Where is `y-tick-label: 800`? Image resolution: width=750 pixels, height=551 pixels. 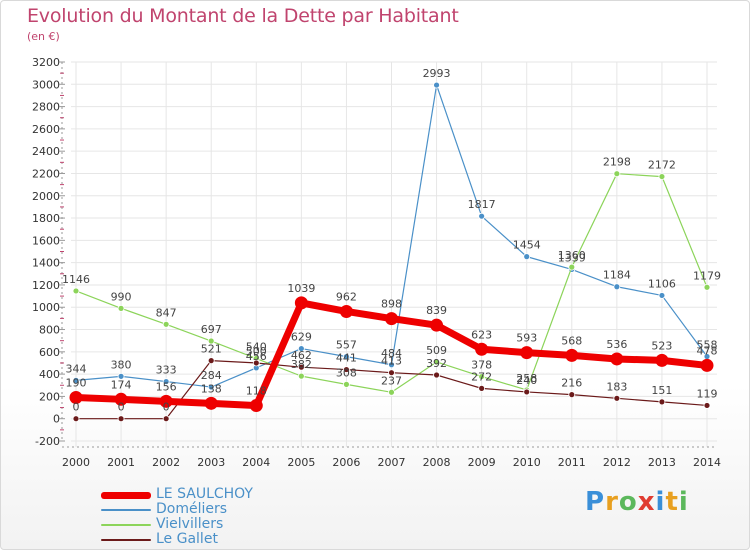
y-tick-label: 800 is located at coordinates (49, 330).